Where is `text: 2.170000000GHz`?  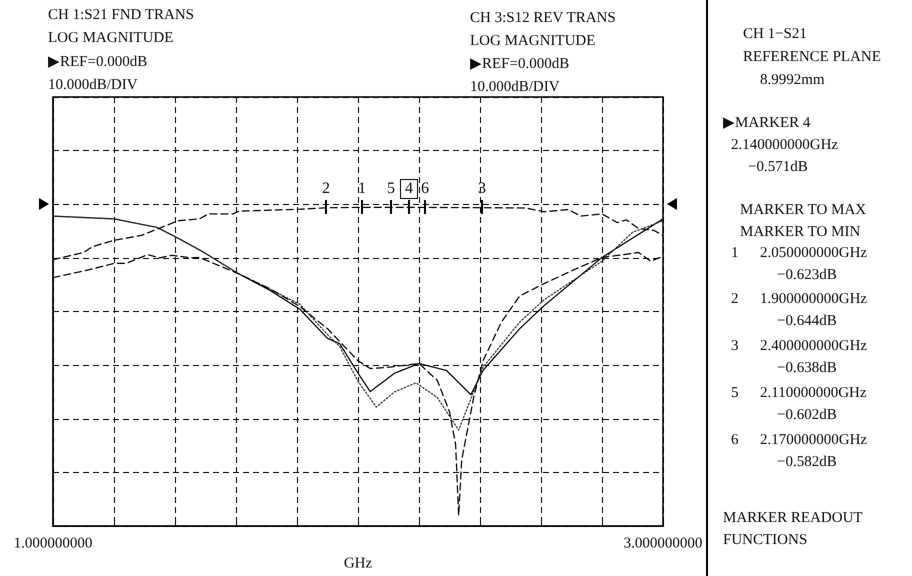
text: 2.170000000GHz is located at coordinates (814, 440).